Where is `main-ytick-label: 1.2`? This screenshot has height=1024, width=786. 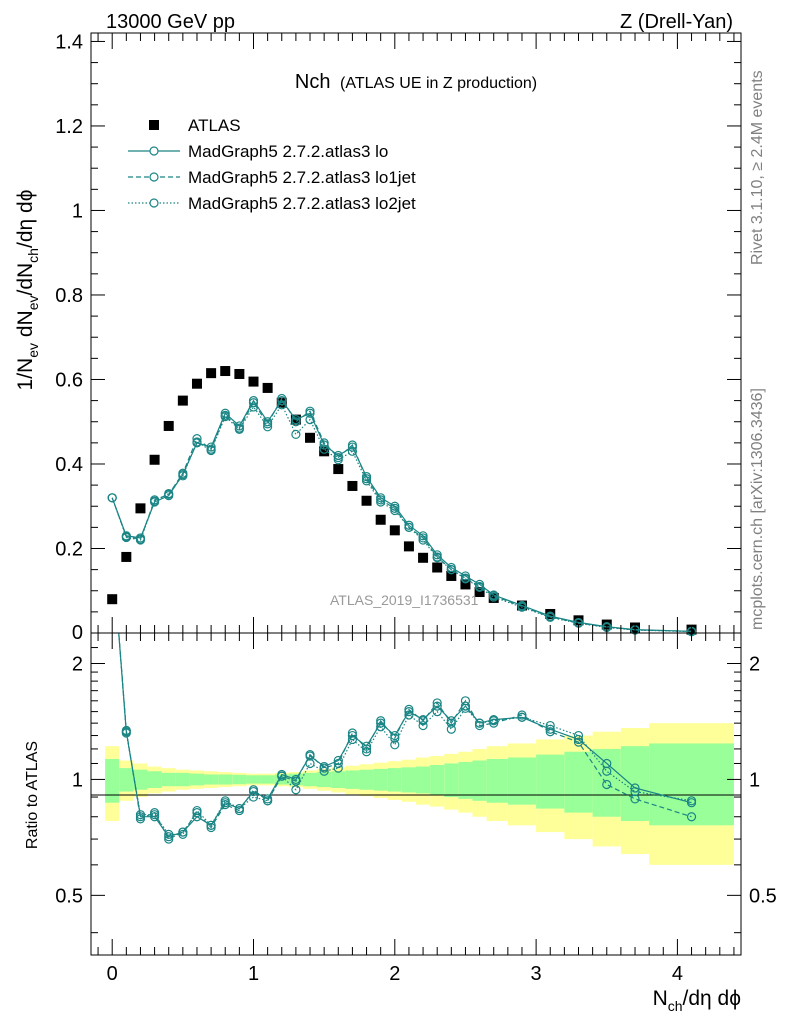 main-ytick-label: 1.2 is located at coordinates (69, 127).